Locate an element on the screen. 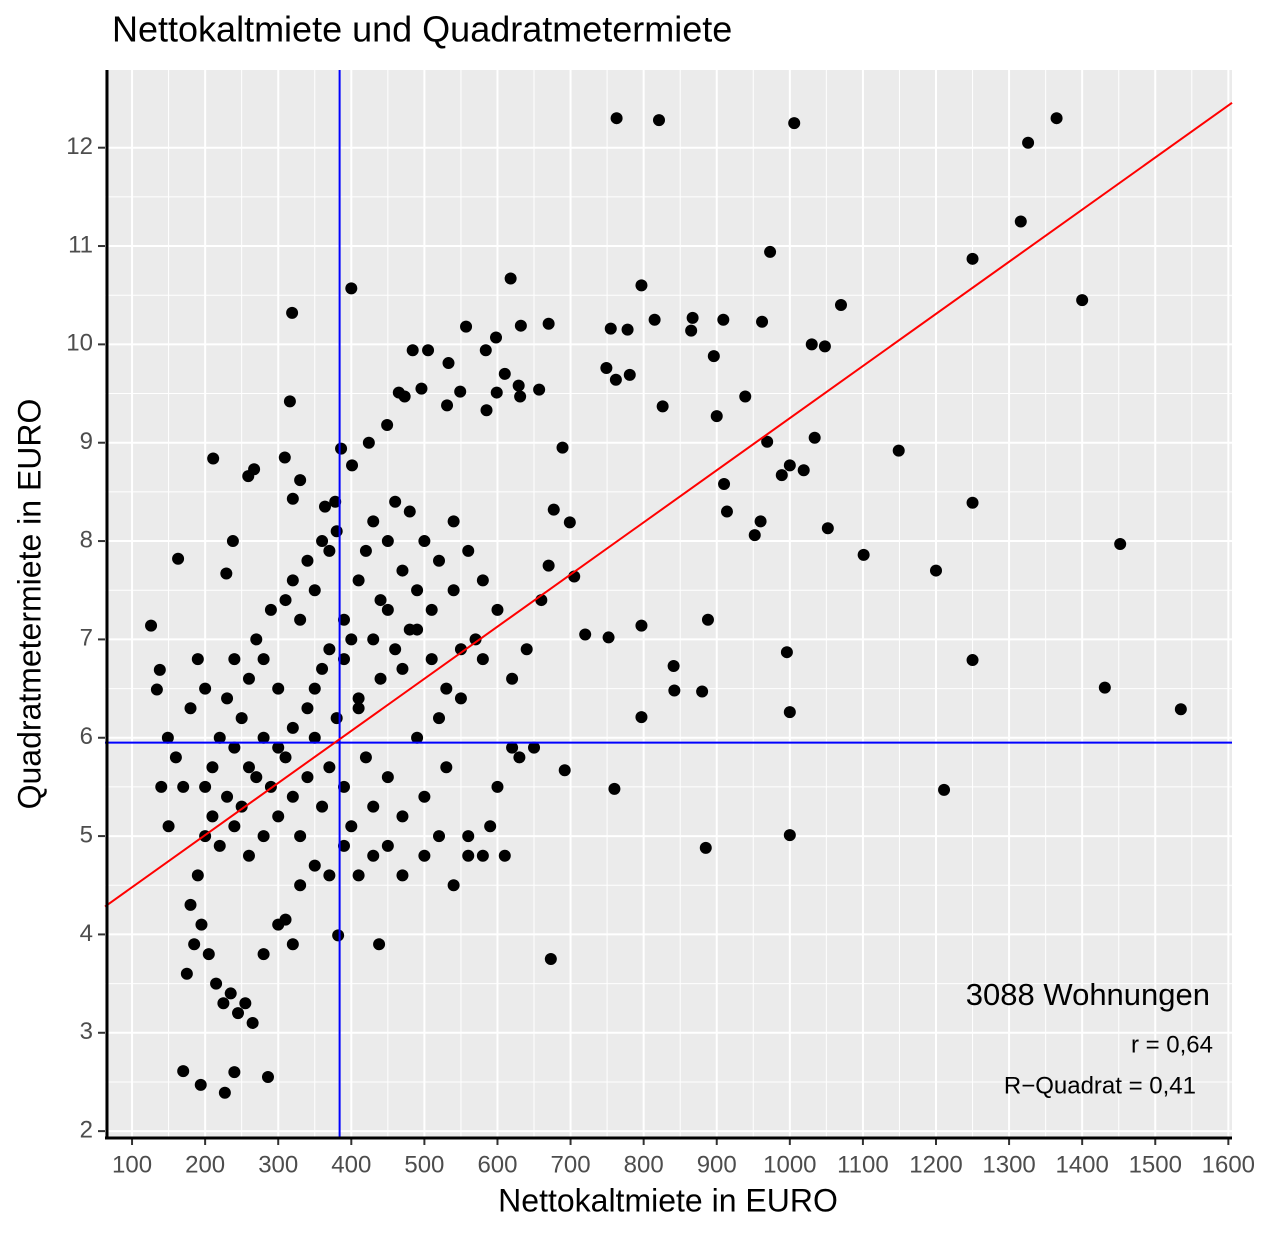 This screenshot has height=1234, width=1264. x-tick-label: 1100 is located at coordinates (863, 1164).